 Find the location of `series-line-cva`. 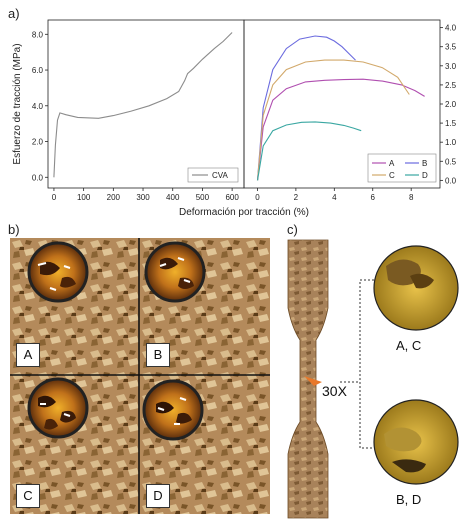

series-line-cva is located at coordinates (143, 105).